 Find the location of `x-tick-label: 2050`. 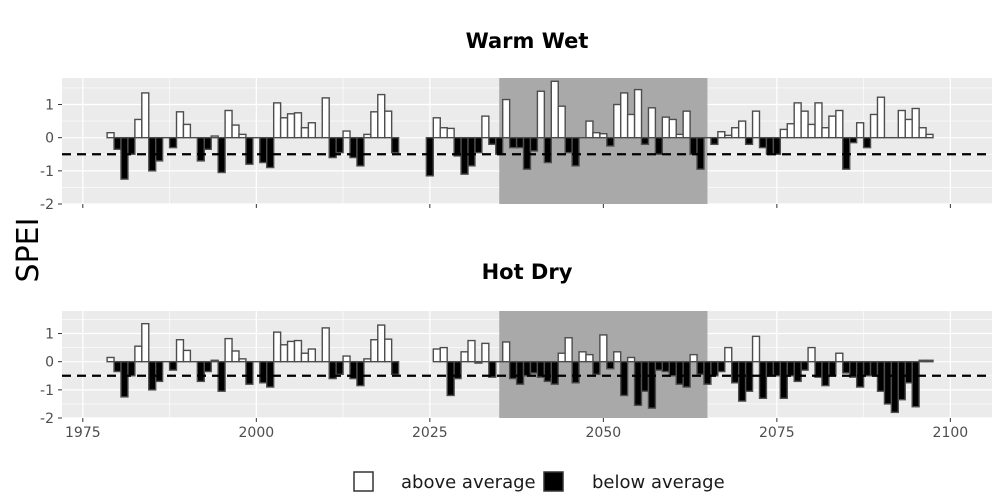

x-tick-label: 2050 is located at coordinates (604, 433).